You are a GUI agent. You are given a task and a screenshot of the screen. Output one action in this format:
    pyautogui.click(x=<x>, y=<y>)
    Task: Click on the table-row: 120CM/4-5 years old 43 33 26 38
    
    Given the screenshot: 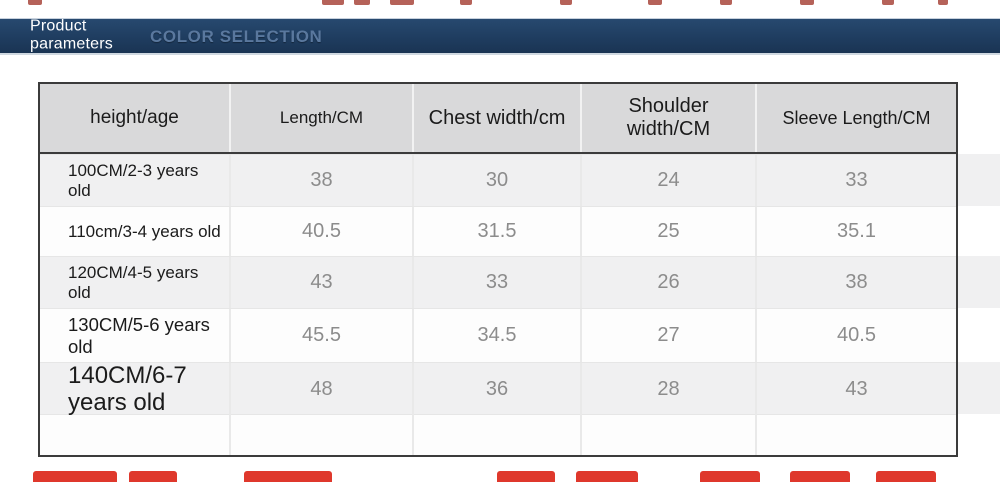 What is the action you would take?
    pyautogui.click(x=498, y=282)
    